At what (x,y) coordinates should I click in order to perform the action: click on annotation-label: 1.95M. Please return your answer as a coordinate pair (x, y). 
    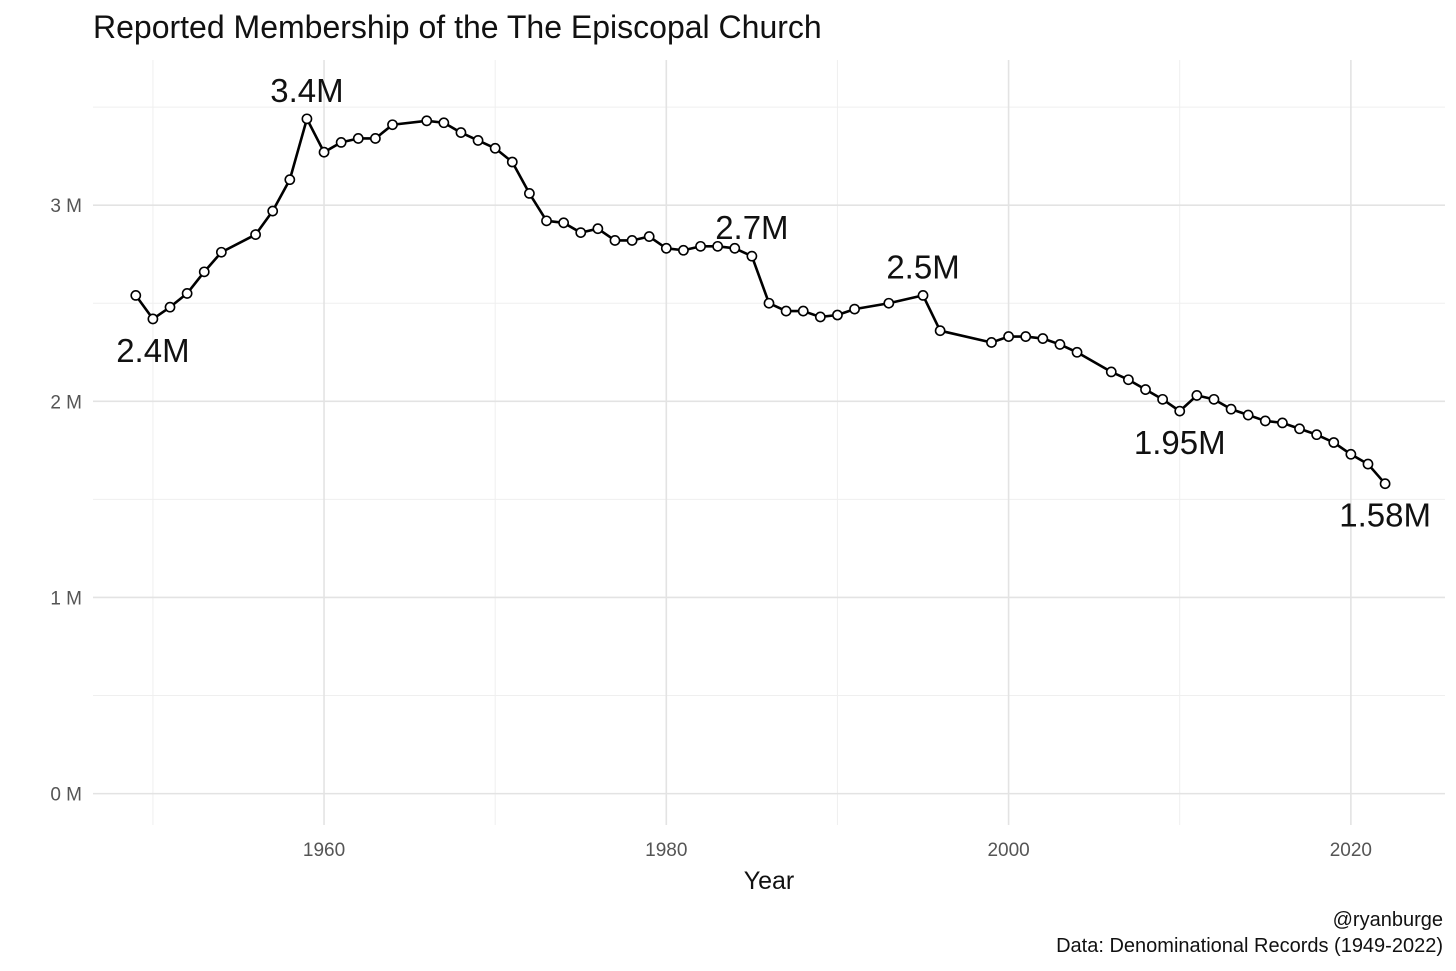
    Looking at the image, I should click on (1180, 442).